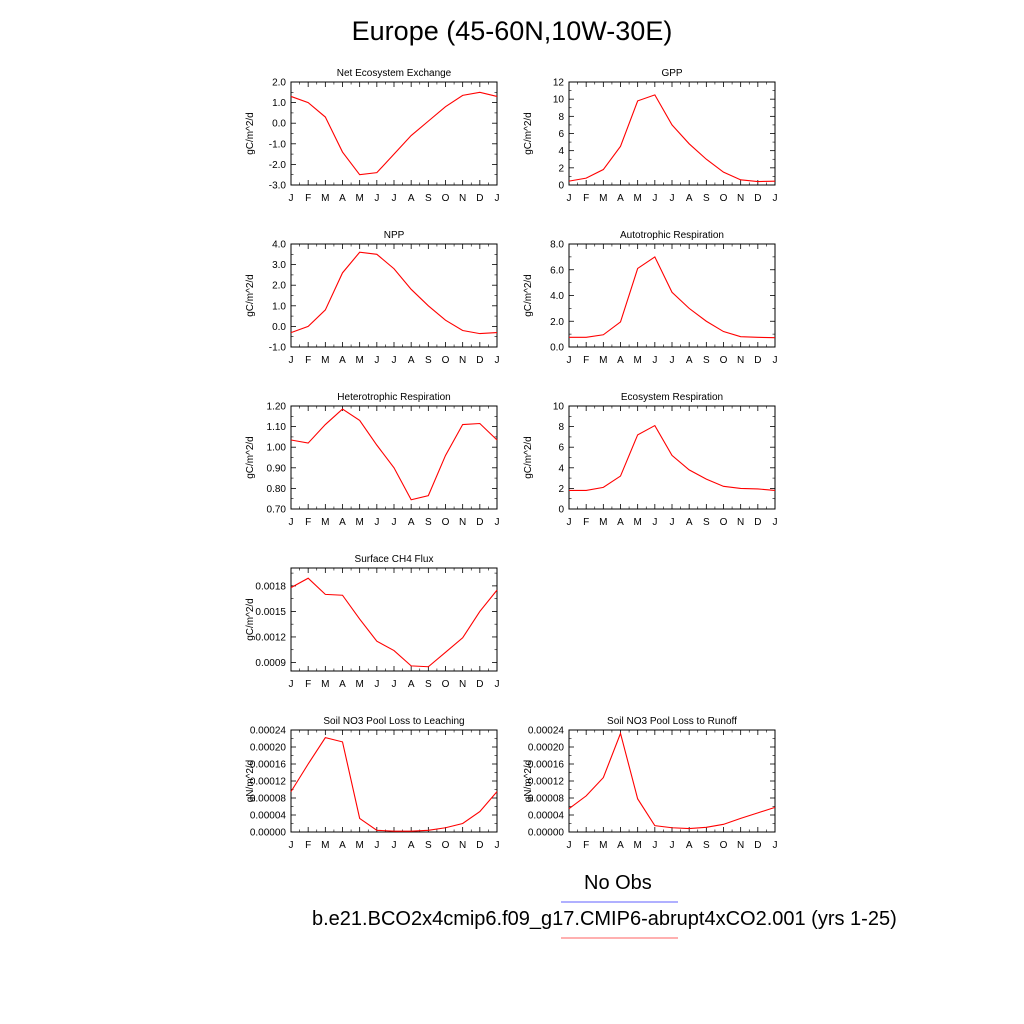 Image resolution: width=1024 pixels, height=1024 pixels. I want to click on y-tick-label: 12, so click(559, 83).